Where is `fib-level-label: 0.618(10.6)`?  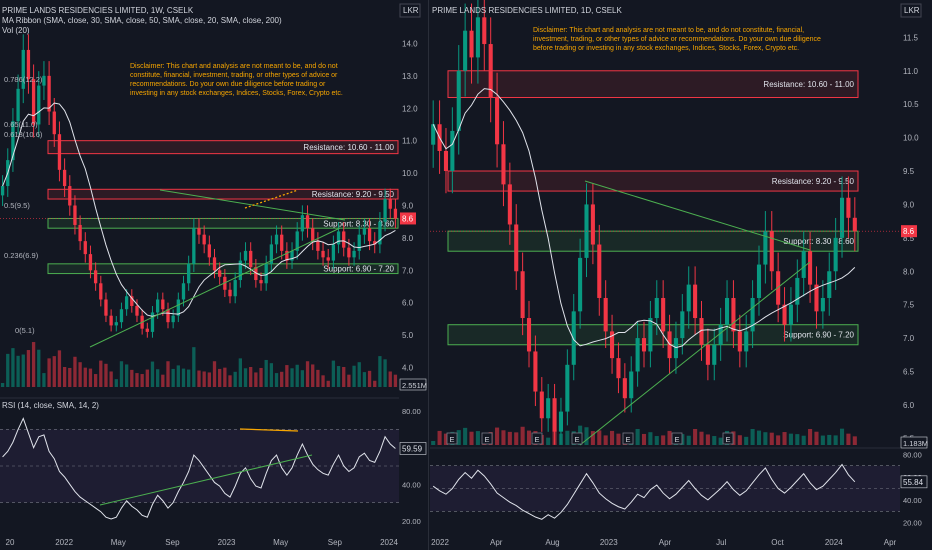 fib-level-label: 0.618(10.6) is located at coordinates (23, 134).